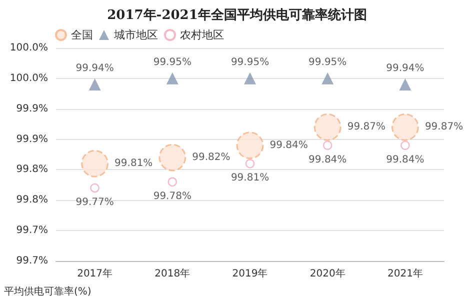 The image size is (474, 301). I want to click on x-tick-label: 2021年, so click(405, 274).